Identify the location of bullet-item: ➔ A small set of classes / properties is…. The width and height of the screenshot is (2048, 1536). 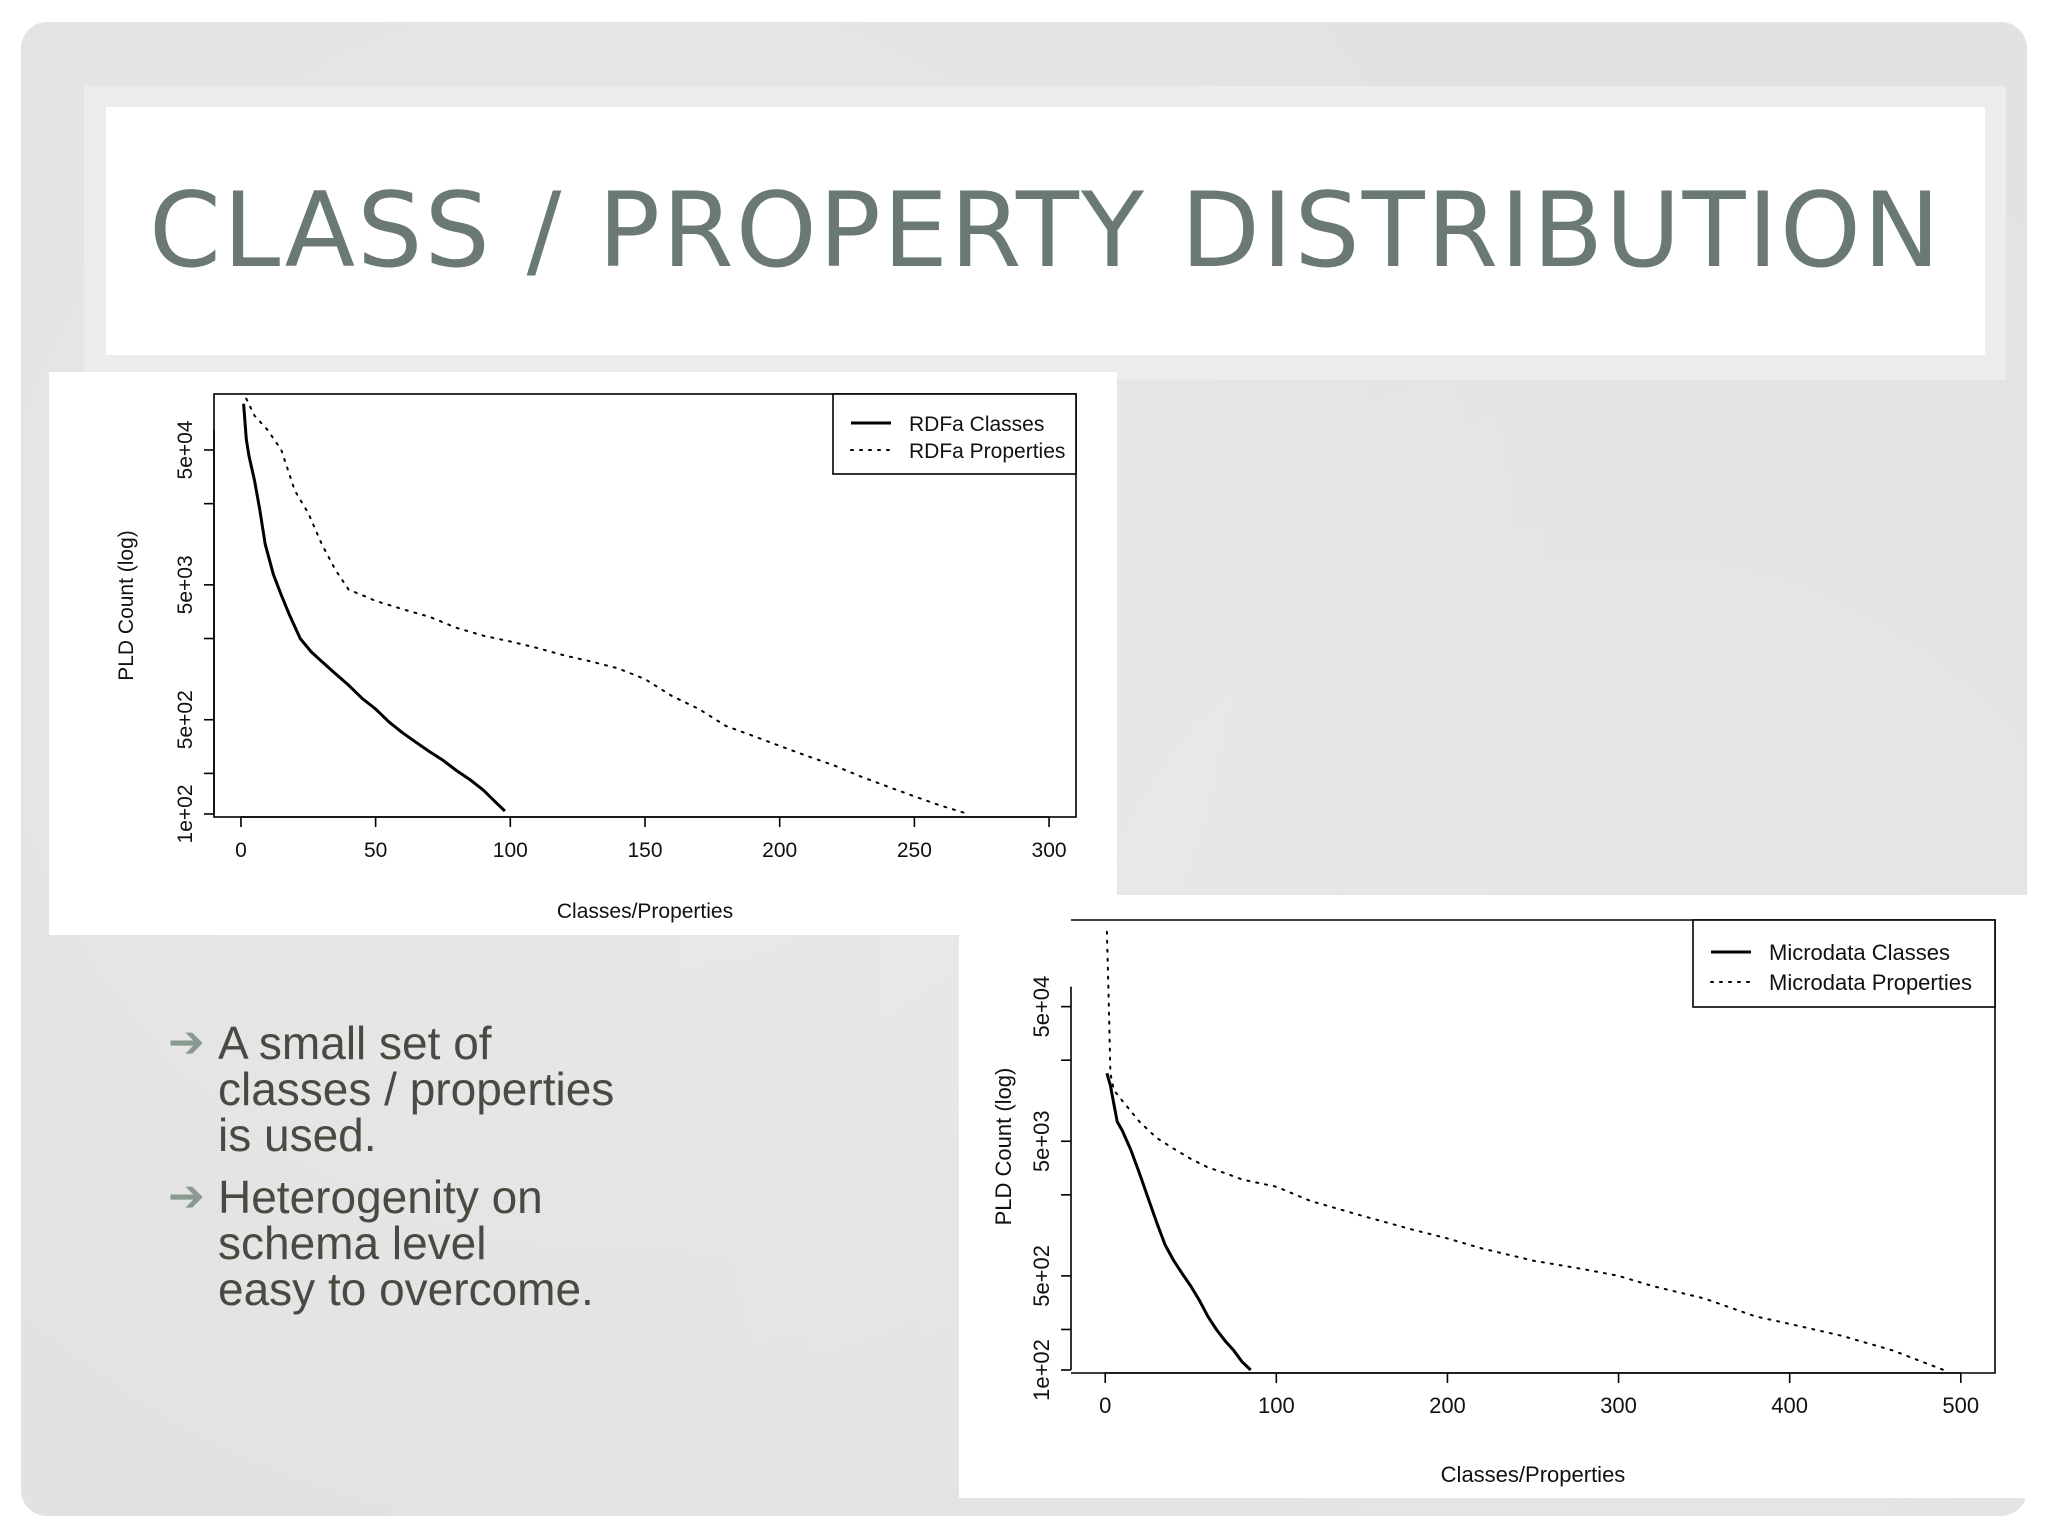
(448, 1089).